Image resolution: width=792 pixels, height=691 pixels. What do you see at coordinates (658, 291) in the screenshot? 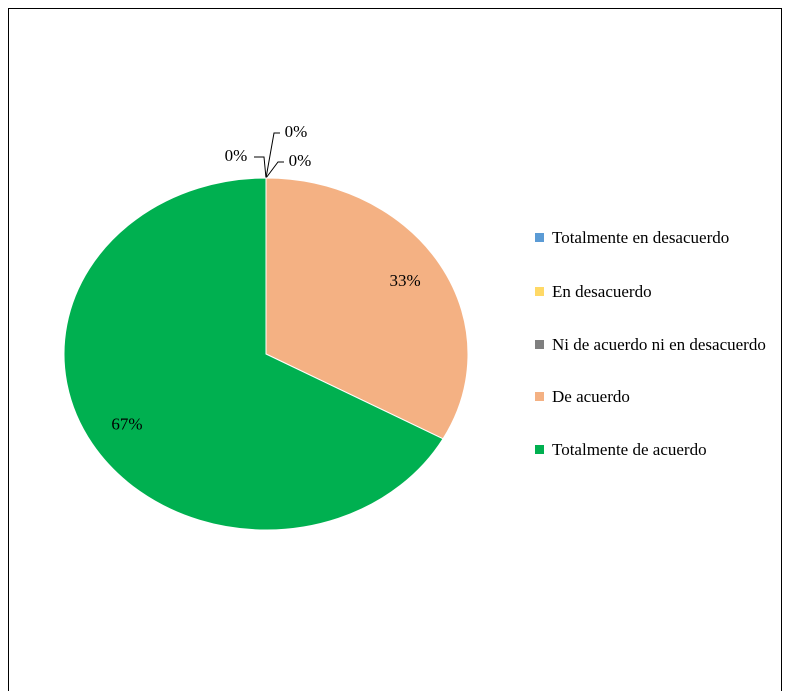
I see `legend-item: En desacuerdo` at bounding box center [658, 291].